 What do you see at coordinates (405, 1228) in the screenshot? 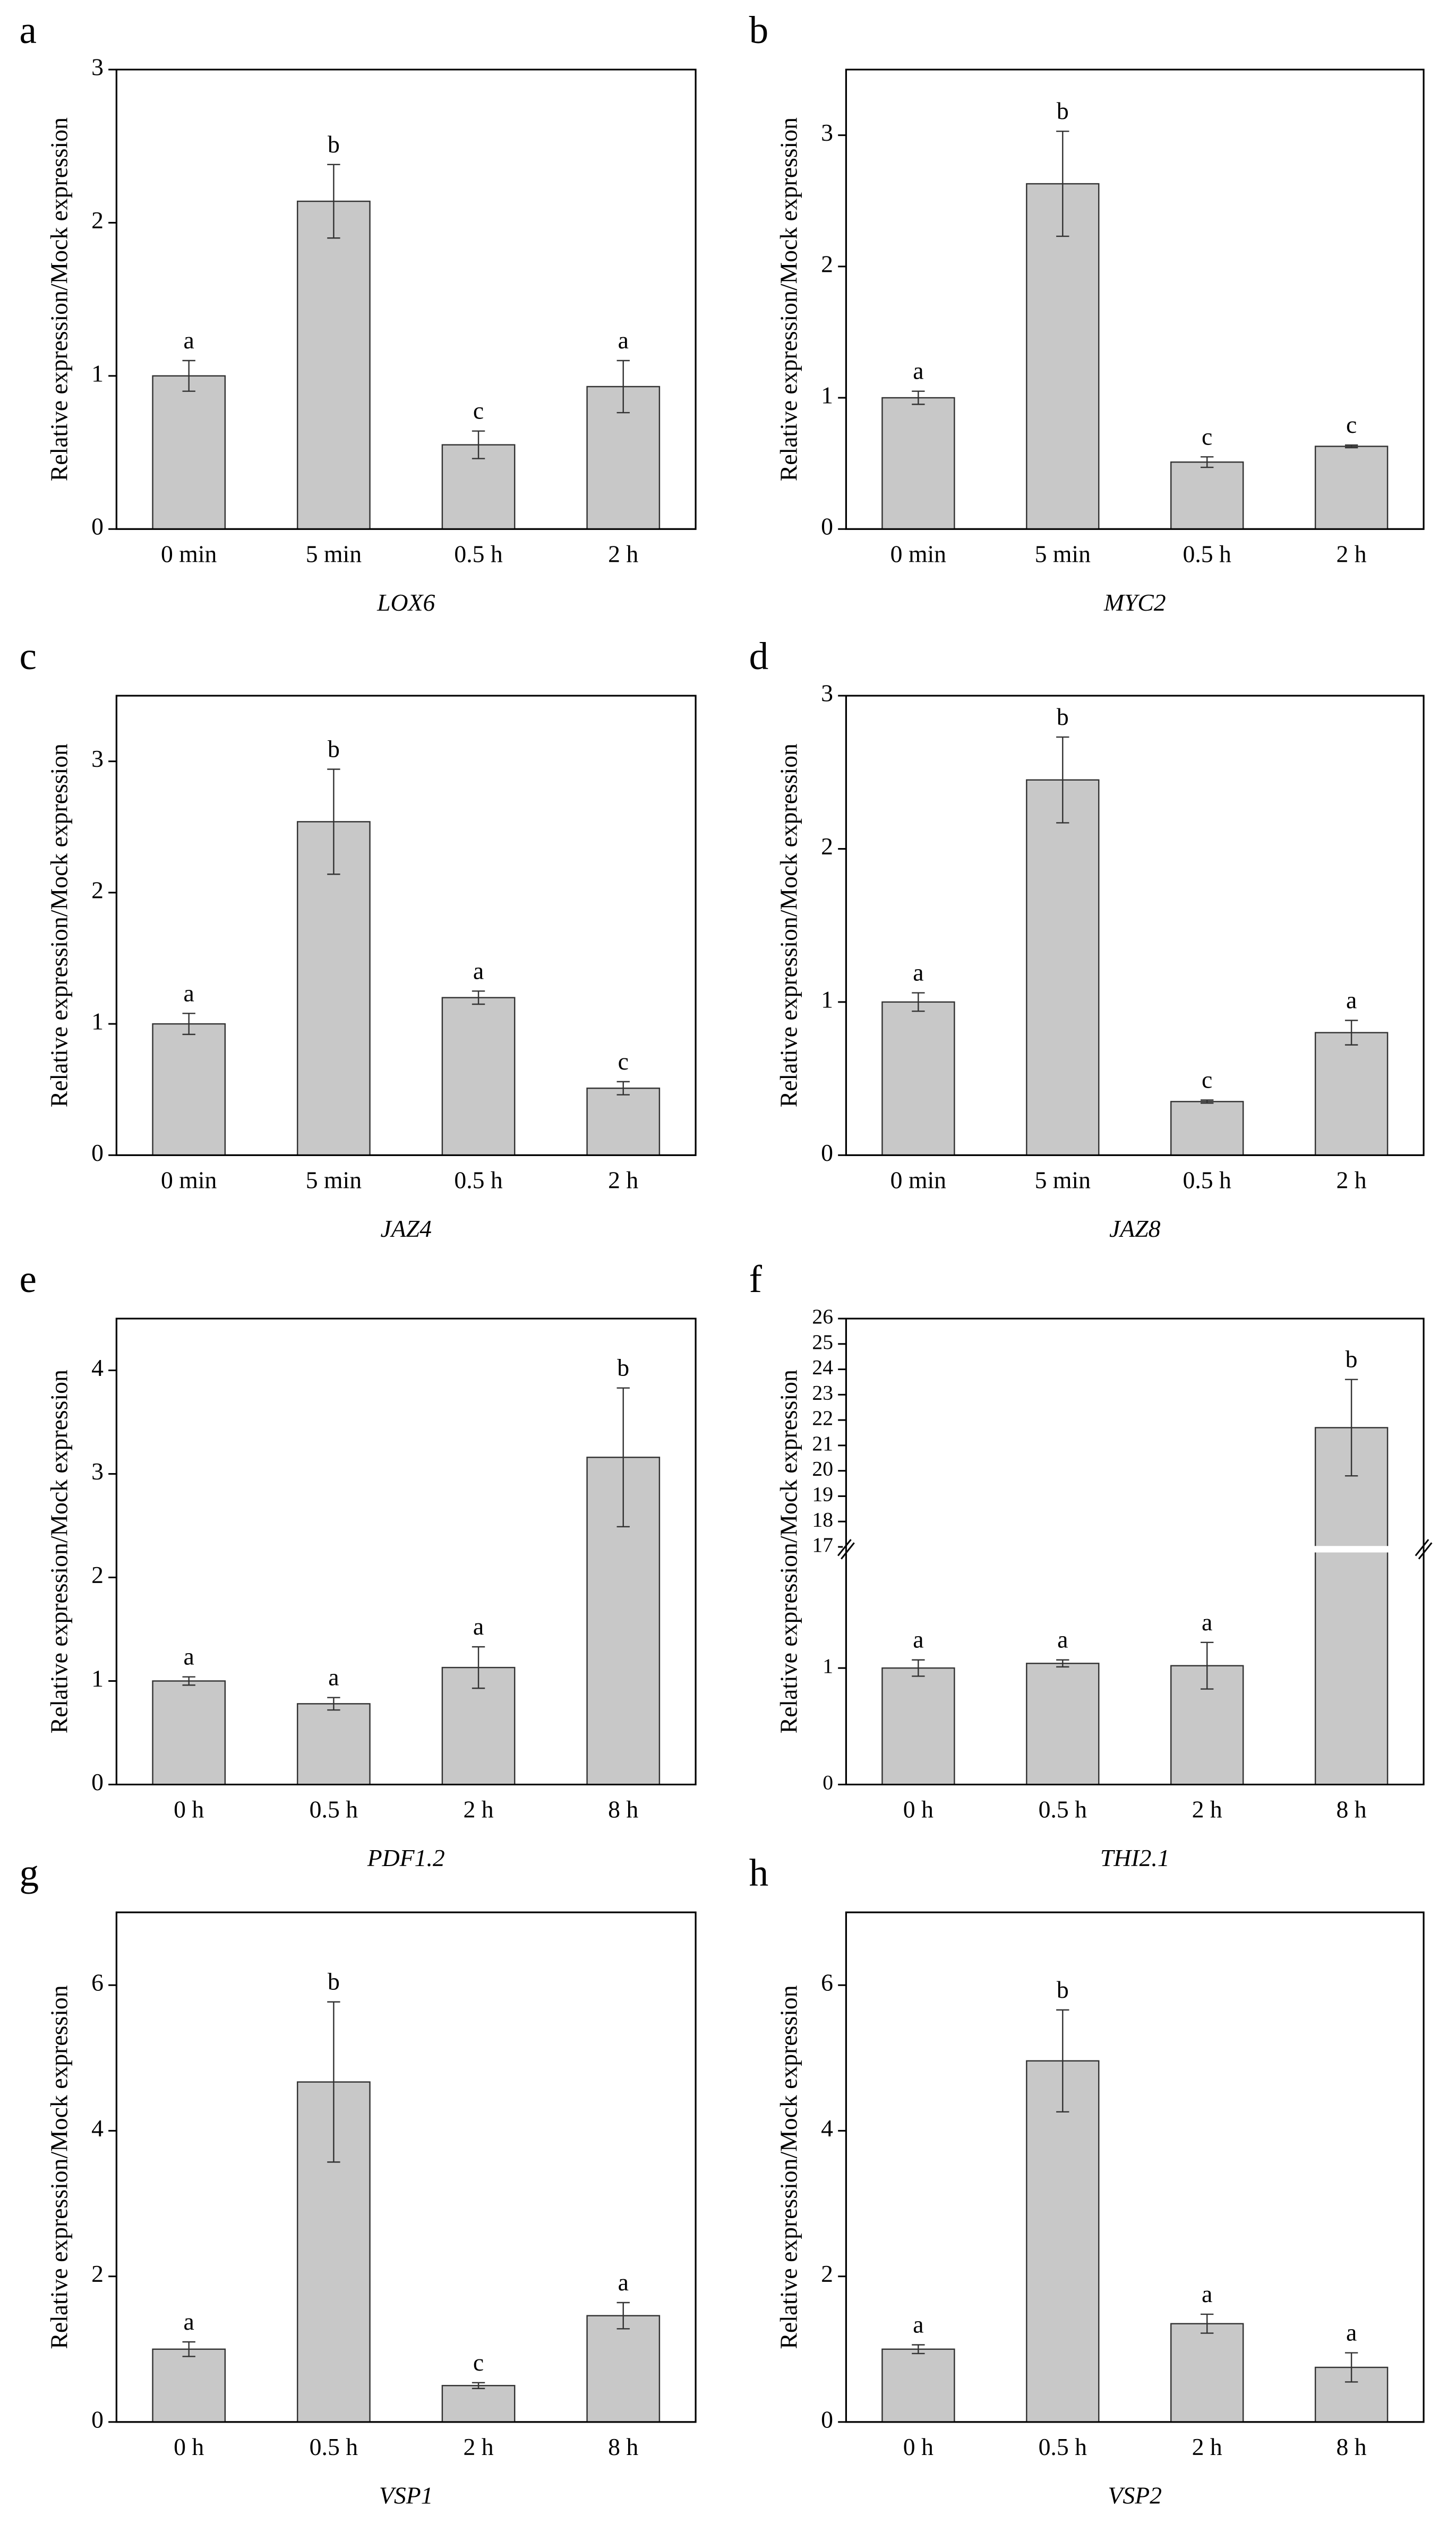
I see `x-axis-title: JAZ4` at bounding box center [405, 1228].